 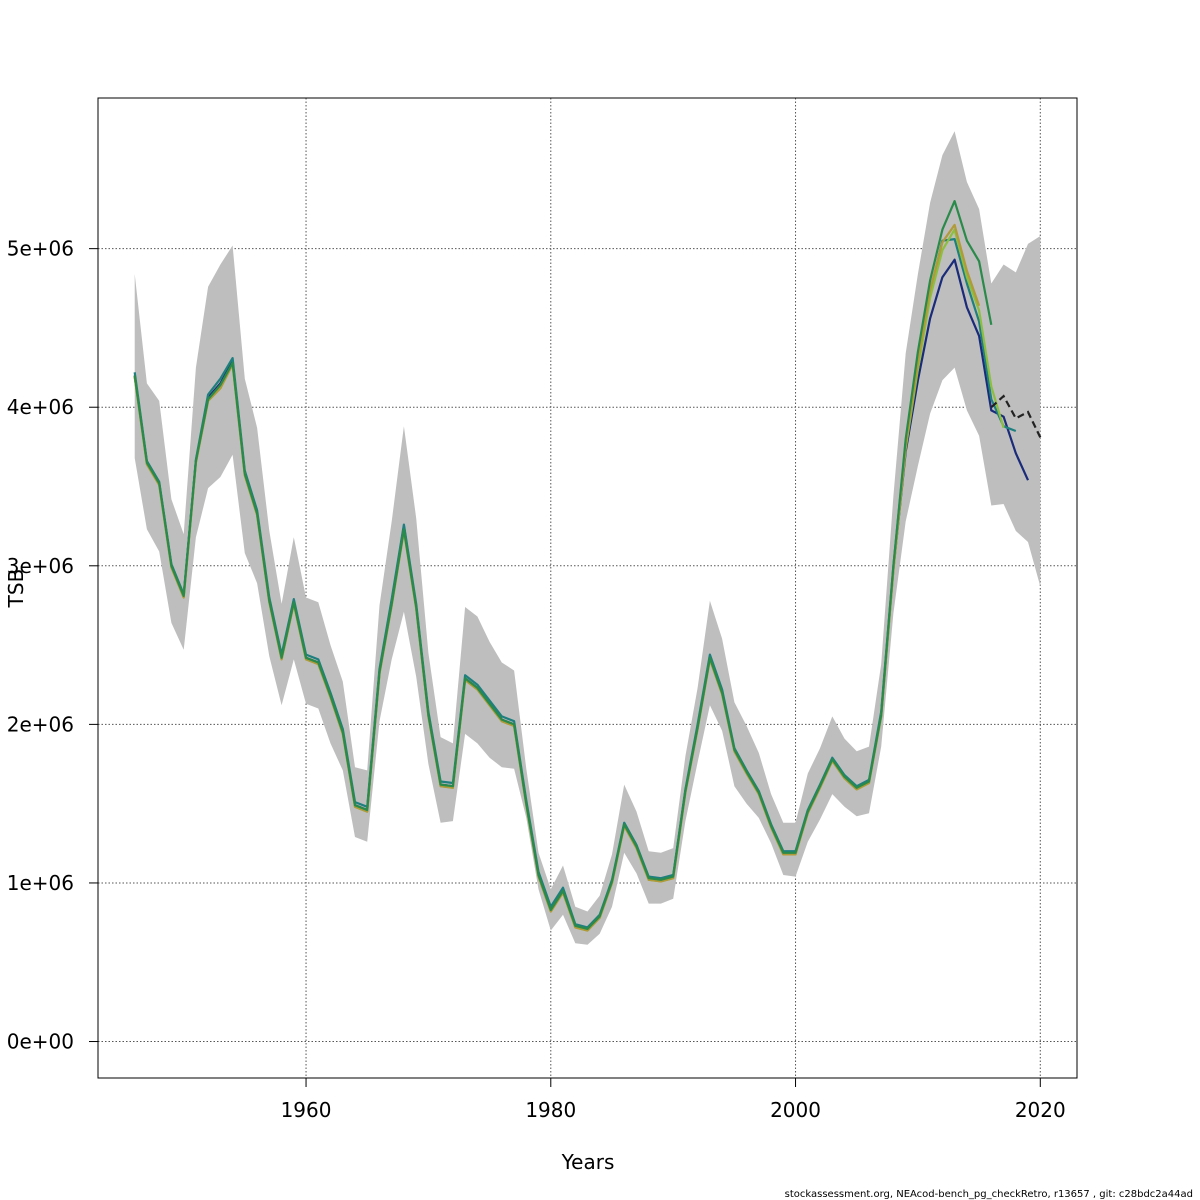 What do you see at coordinates (588, 1162) in the screenshot?
I see `x-axis-title: Years` at bounding box center [588, 1162].